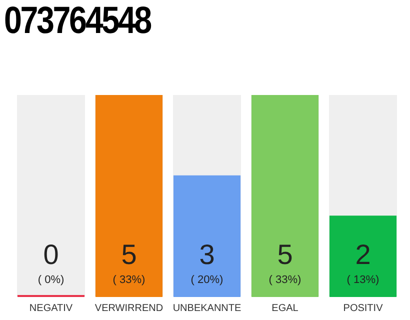 This screenshot has height=320, width=410. Describe the element at coordinates (77, 21) in the screenshot. I see `chart-title: 073764548` at that location.